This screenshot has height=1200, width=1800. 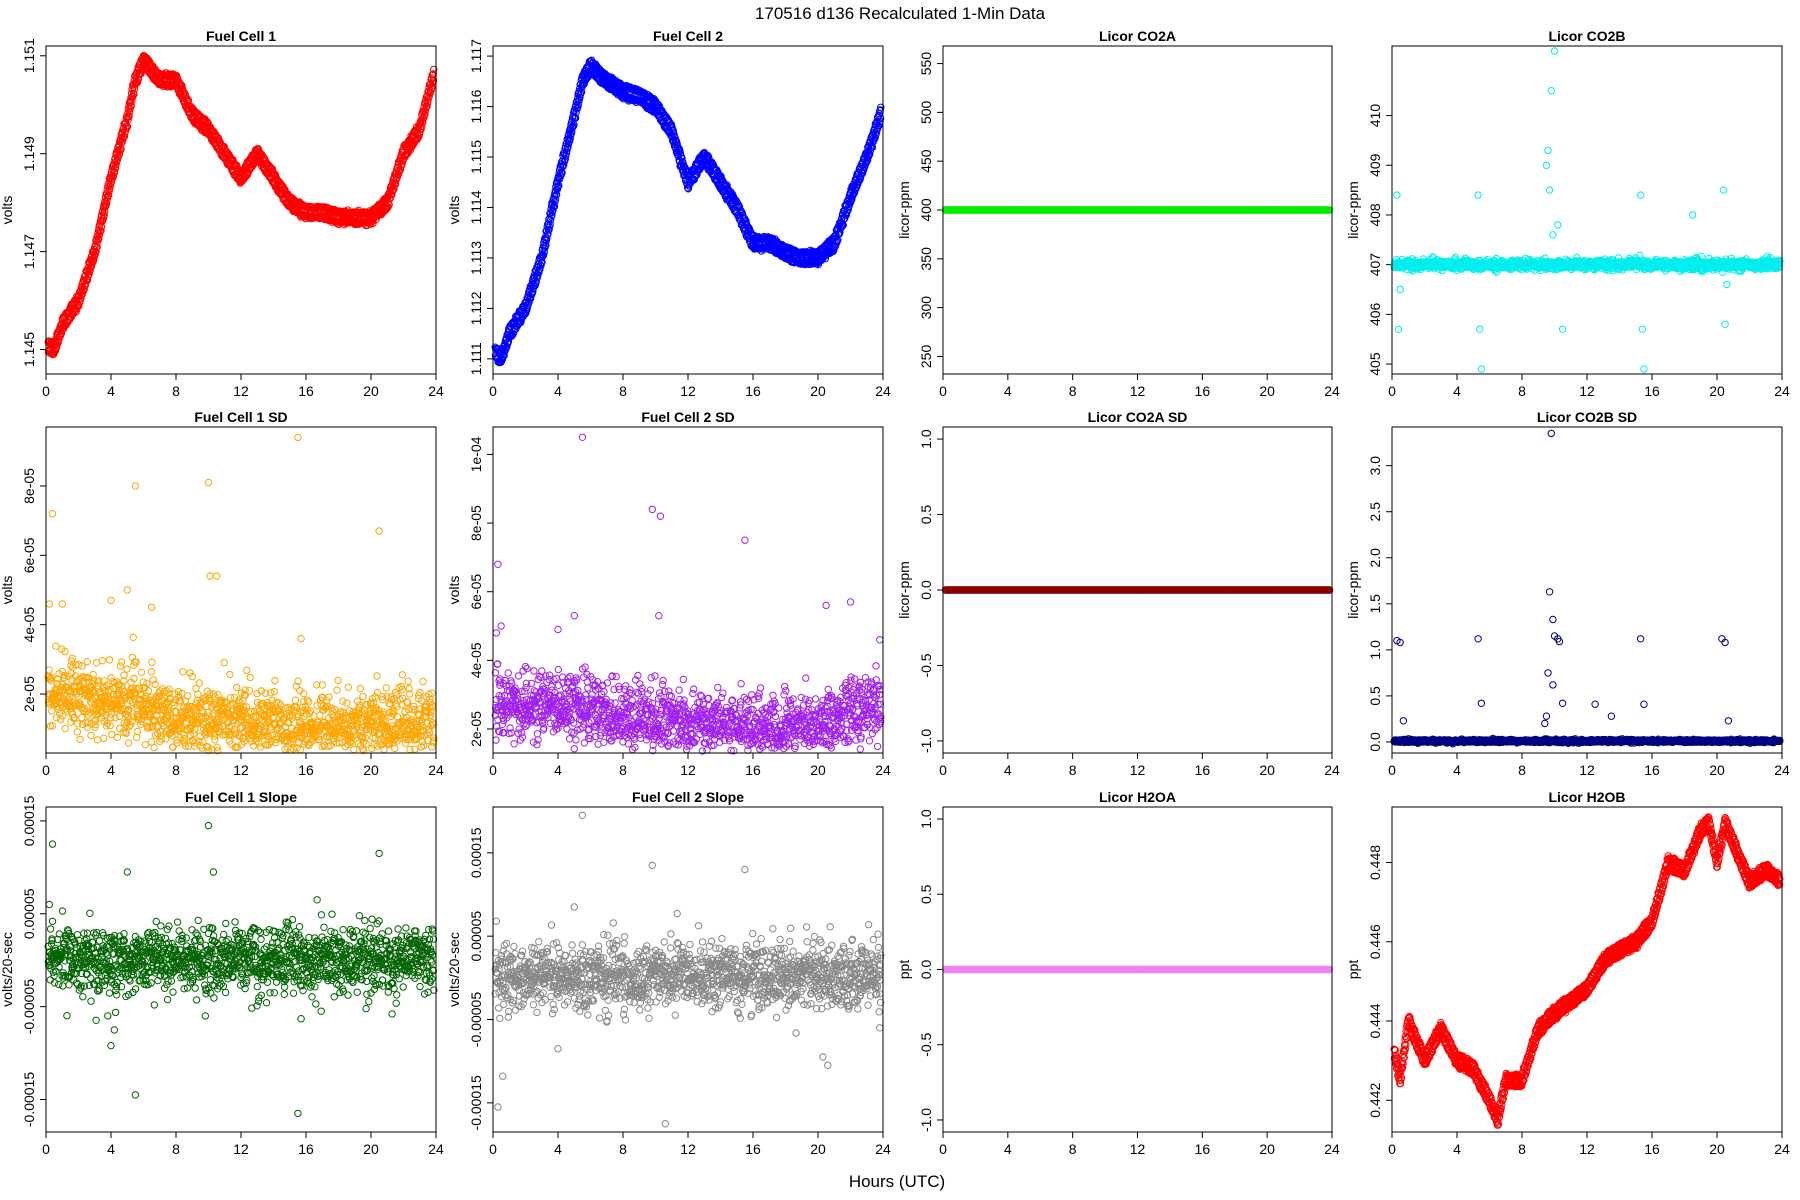 I want to click on y-axis-label: licor-ppm, so click(x=904, y=210).